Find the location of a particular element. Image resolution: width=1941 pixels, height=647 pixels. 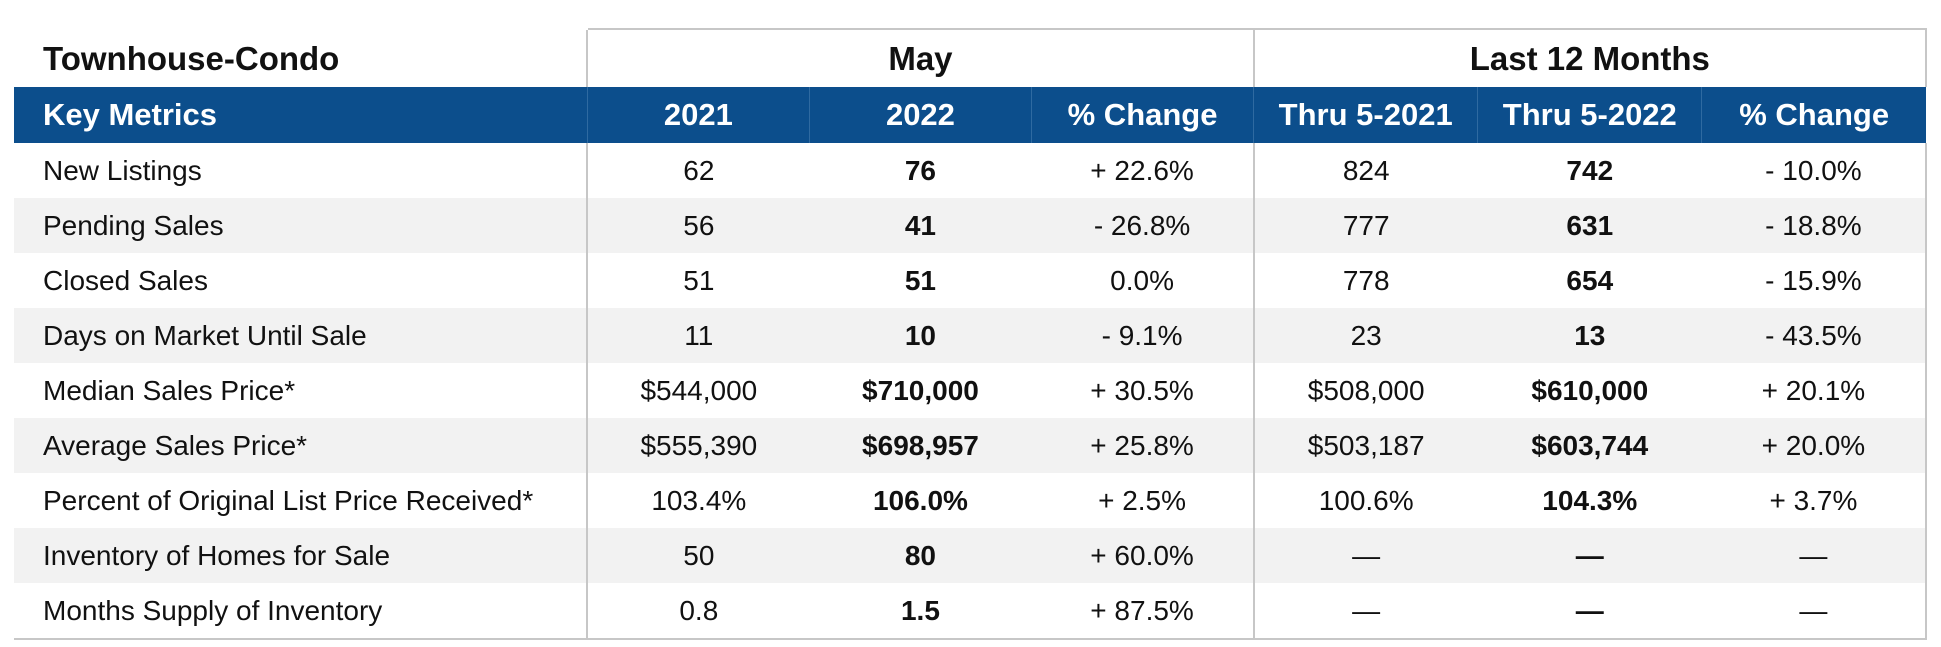

column-header-2021: 2021 is located at coordinates (698, 115).